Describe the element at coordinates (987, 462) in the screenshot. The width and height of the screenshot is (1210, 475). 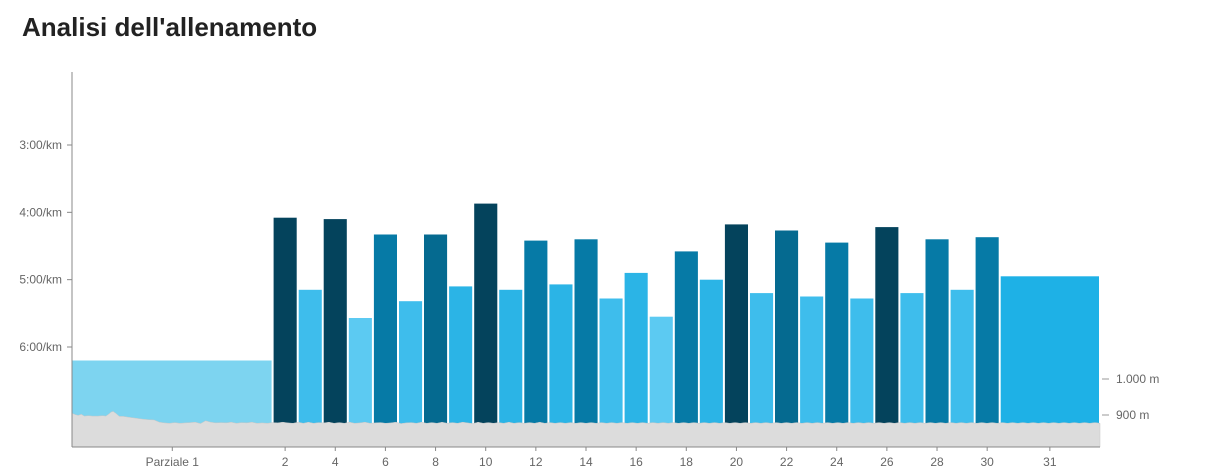
I see `x-tick-label: 30` at that location.